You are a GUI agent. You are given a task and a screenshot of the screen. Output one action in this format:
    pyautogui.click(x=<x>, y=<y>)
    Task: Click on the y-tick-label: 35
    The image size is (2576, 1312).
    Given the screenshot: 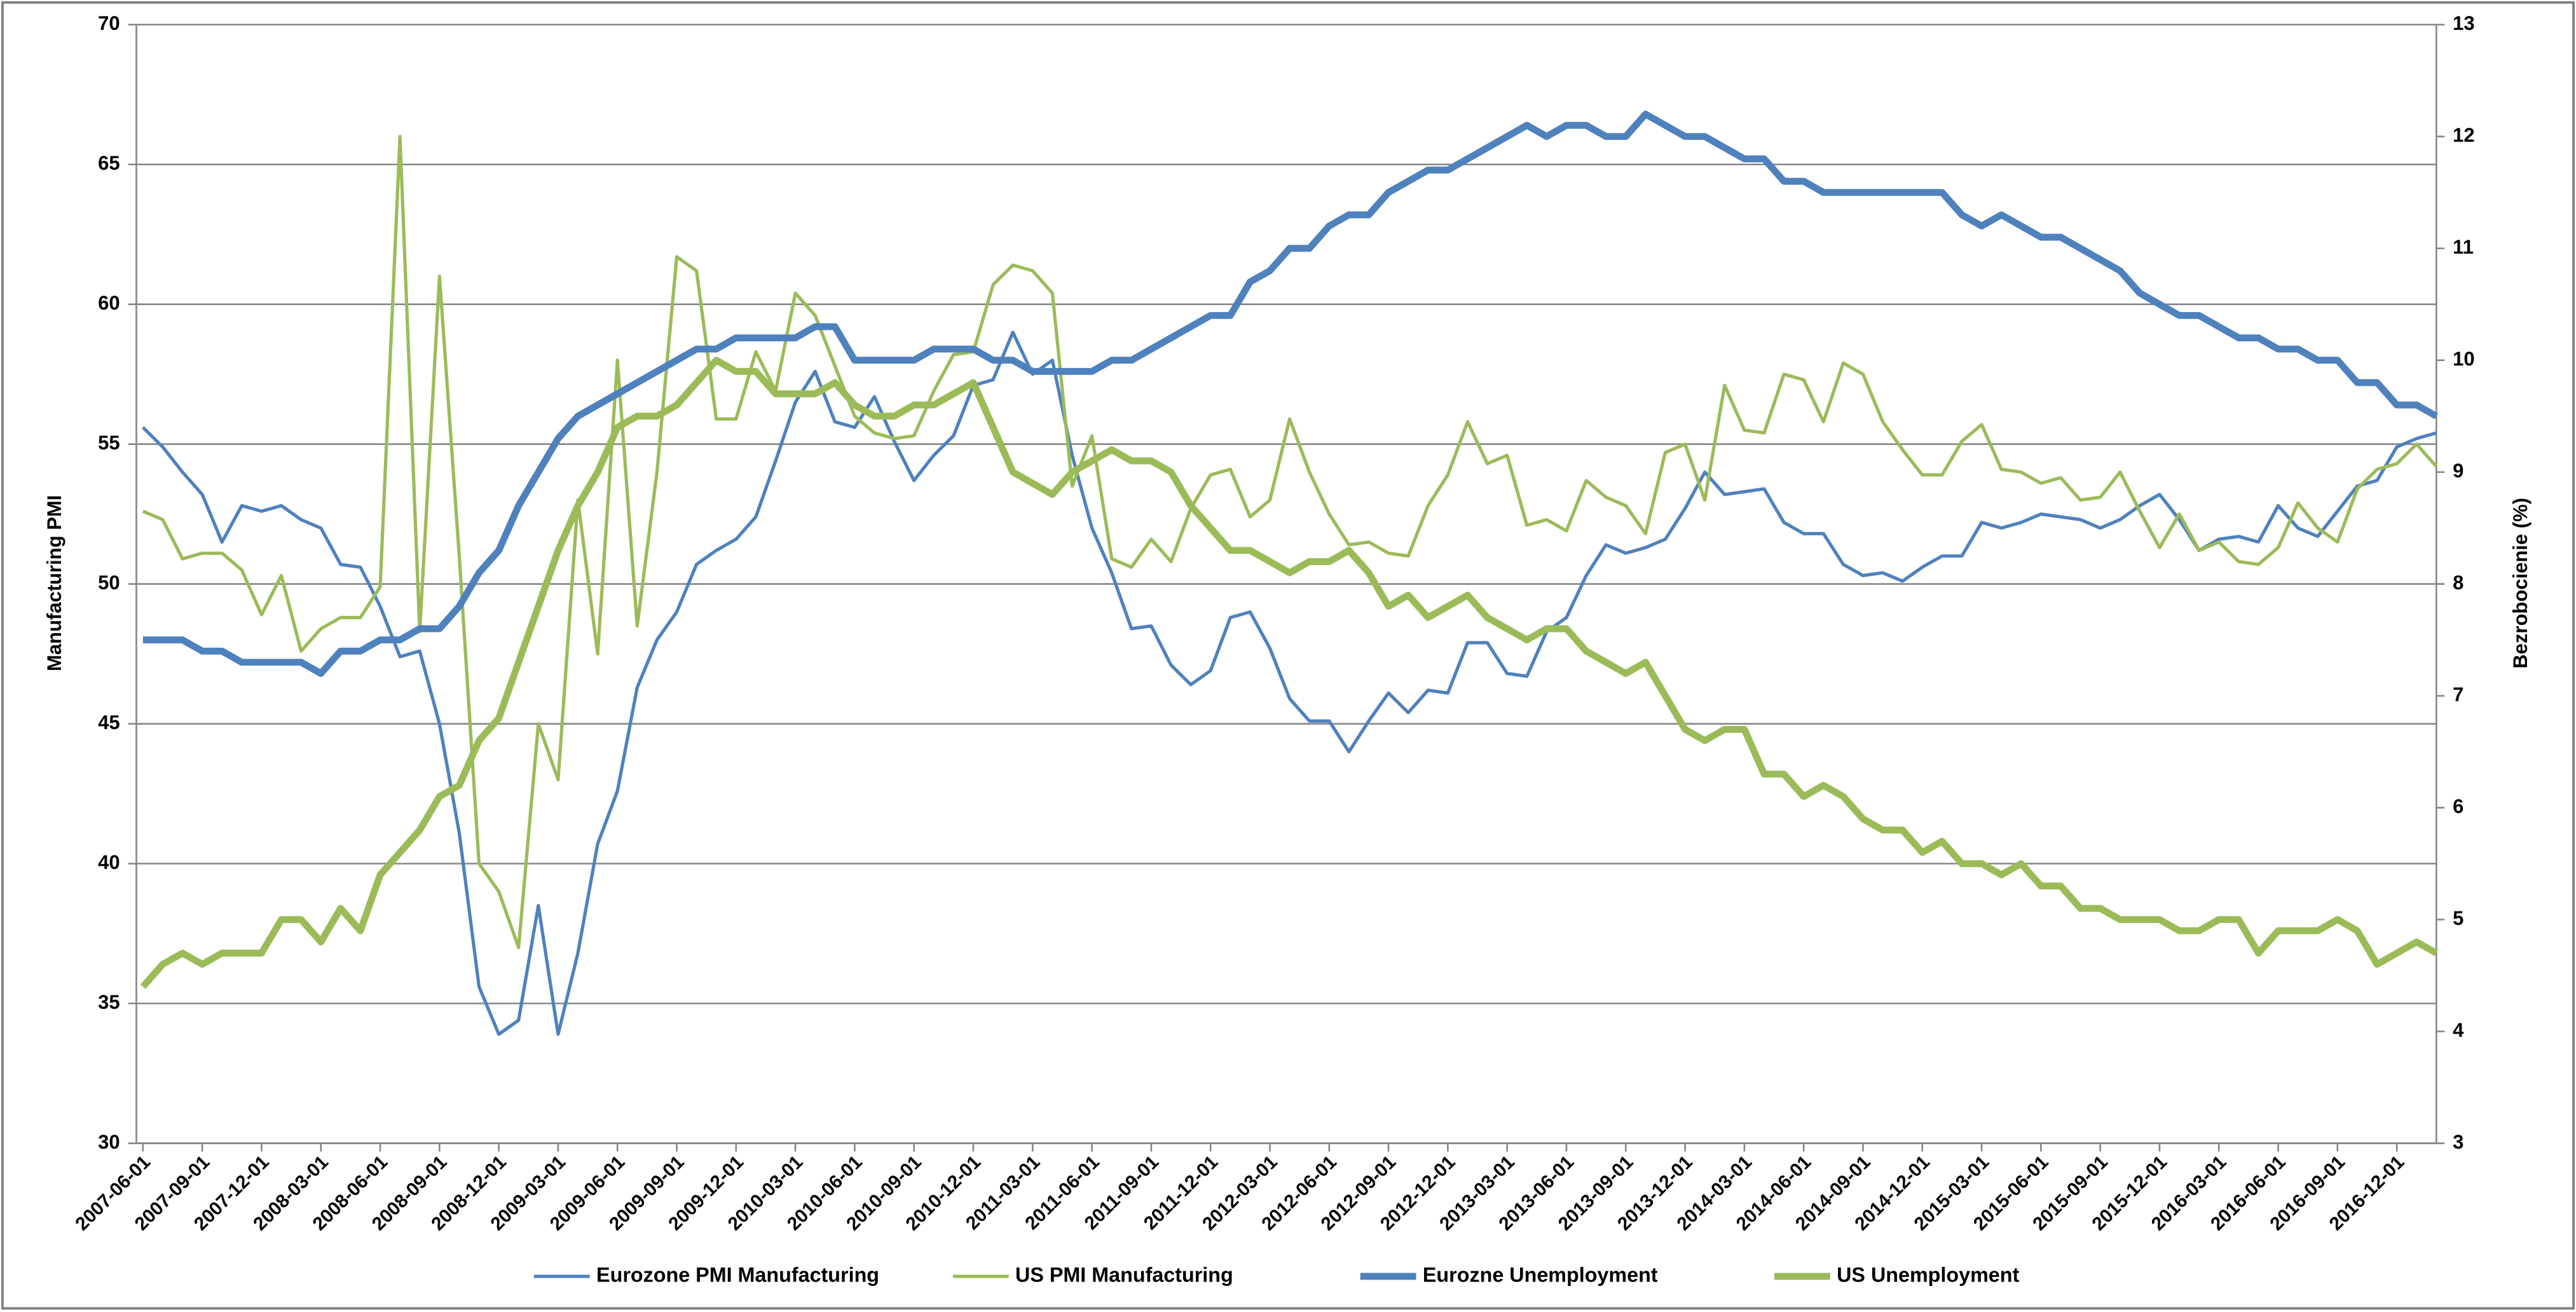 What is the action you would take?
    pyautogui.click(x=109, y=1002)
    